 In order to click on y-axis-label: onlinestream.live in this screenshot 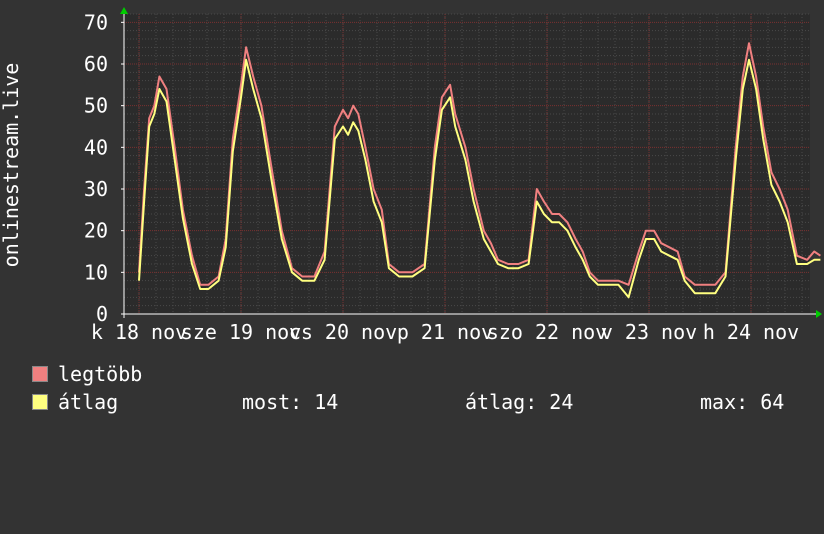, I will do `click(11, 165)`.